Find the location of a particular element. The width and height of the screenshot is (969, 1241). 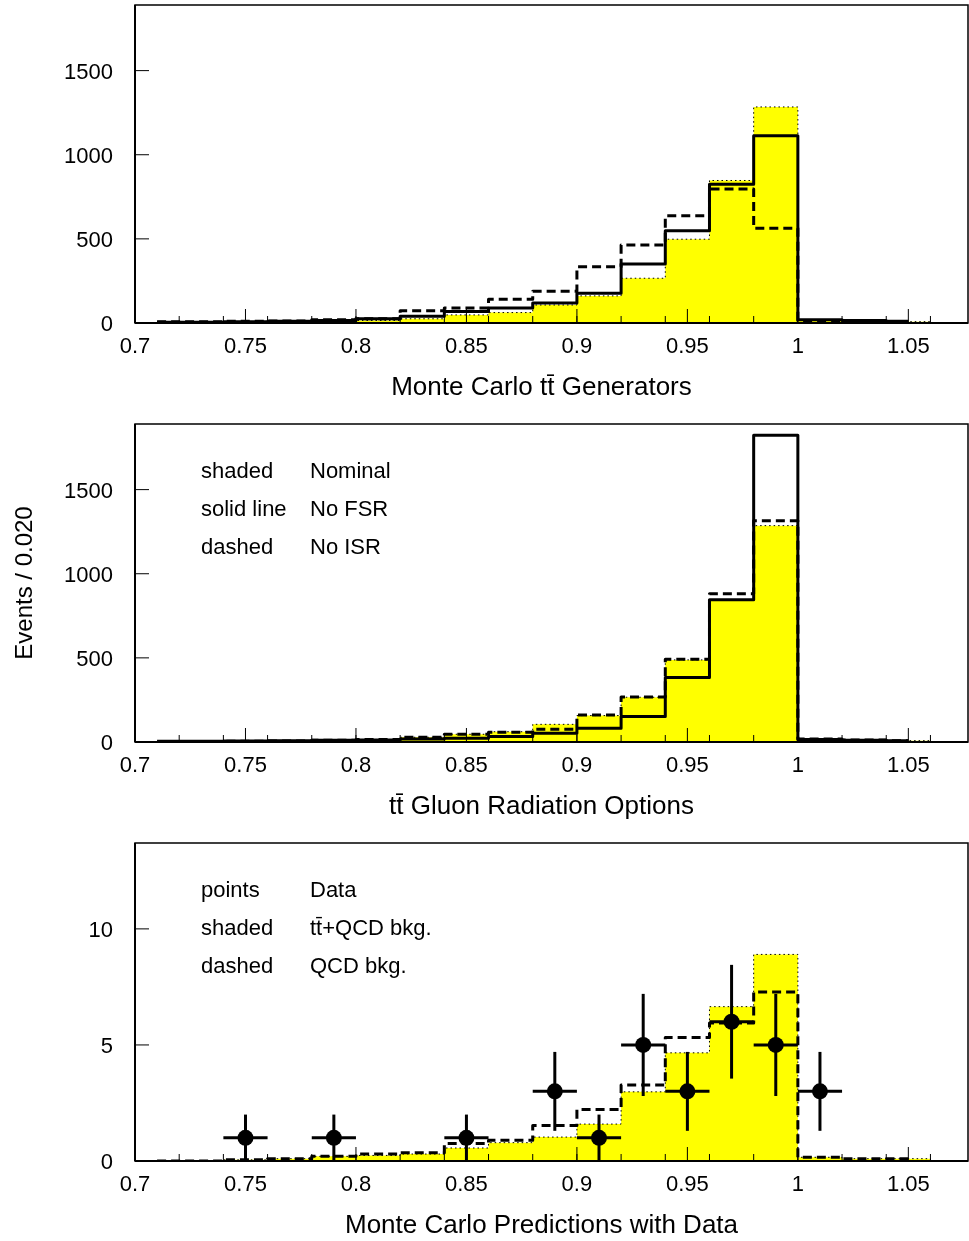

annotation: Data is located at coordinates (334, 889).